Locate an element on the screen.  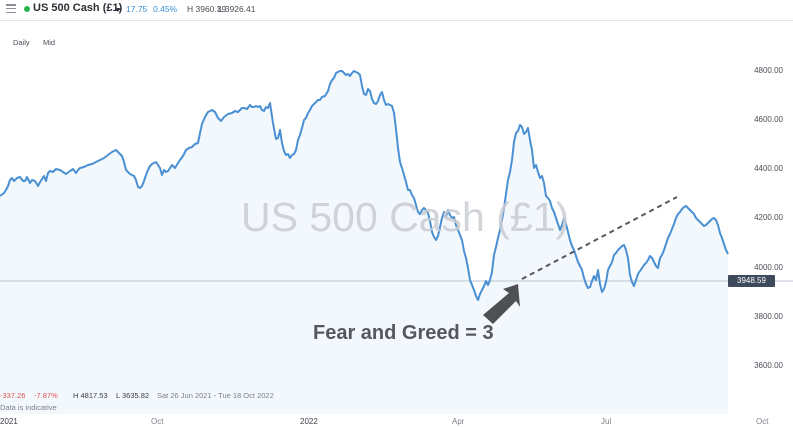
session-low: L 3926.41 is located at coordinates (237, 9).